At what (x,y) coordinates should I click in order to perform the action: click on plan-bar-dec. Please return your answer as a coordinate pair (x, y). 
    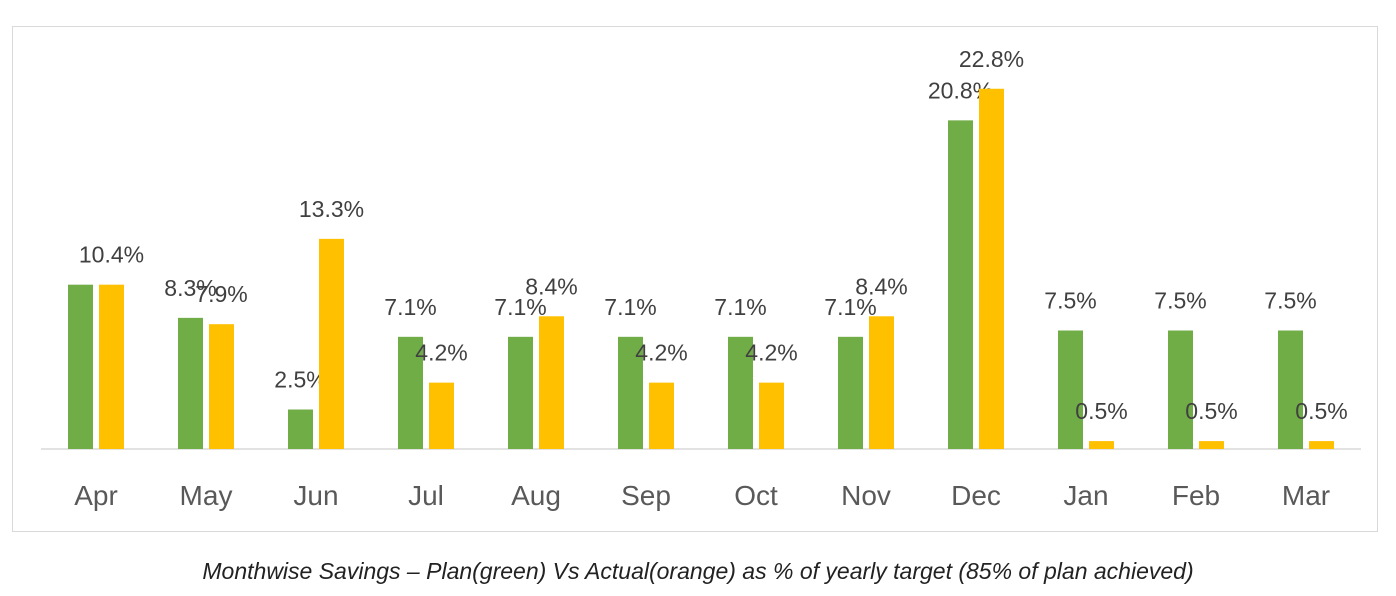
    Looking at the image, I should click on (960, 285).